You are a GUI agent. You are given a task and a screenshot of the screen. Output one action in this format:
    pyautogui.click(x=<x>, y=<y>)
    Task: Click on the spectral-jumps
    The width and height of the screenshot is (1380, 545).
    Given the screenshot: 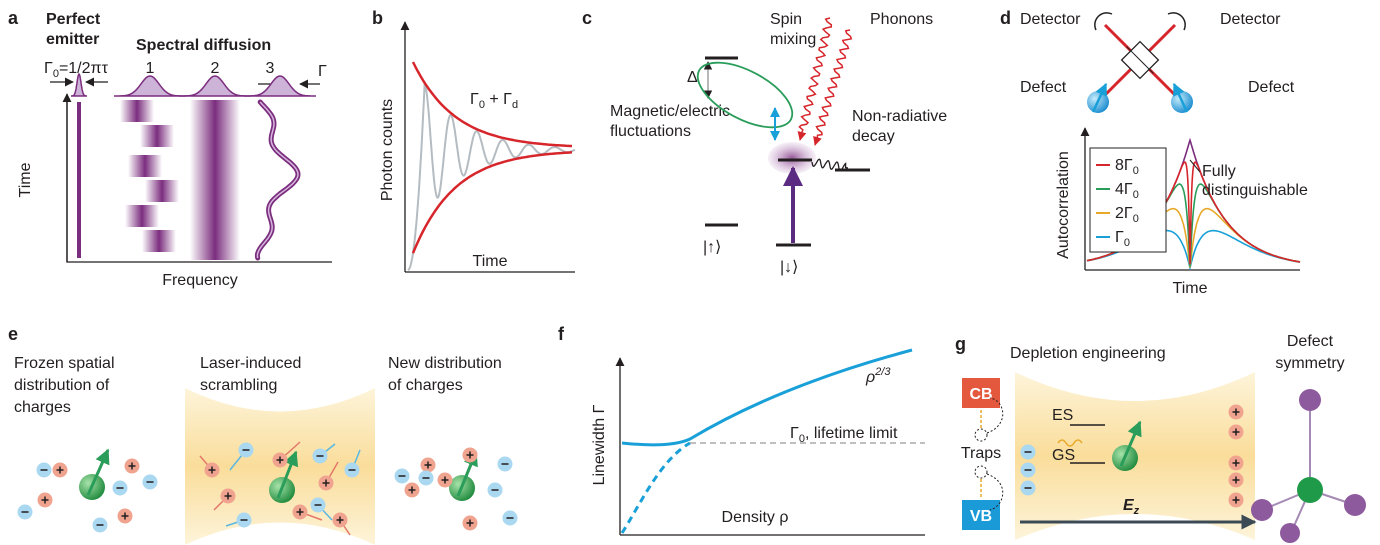 What is the action you would take?
    pyautogui.click(x=149, y=176)
    